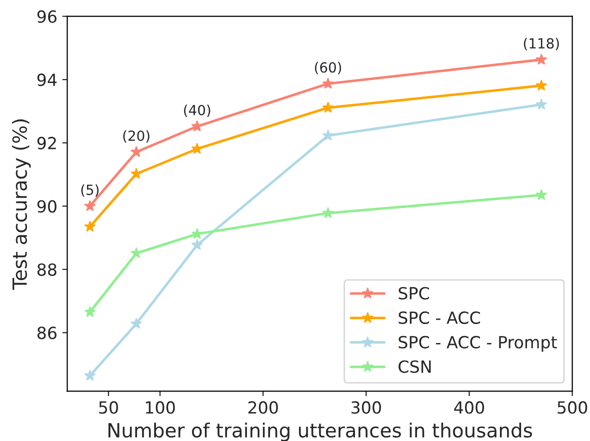 The image size is (590, 441). I want to click on x-axis-title: Number of training utterances in thousands, so click(320, 431).